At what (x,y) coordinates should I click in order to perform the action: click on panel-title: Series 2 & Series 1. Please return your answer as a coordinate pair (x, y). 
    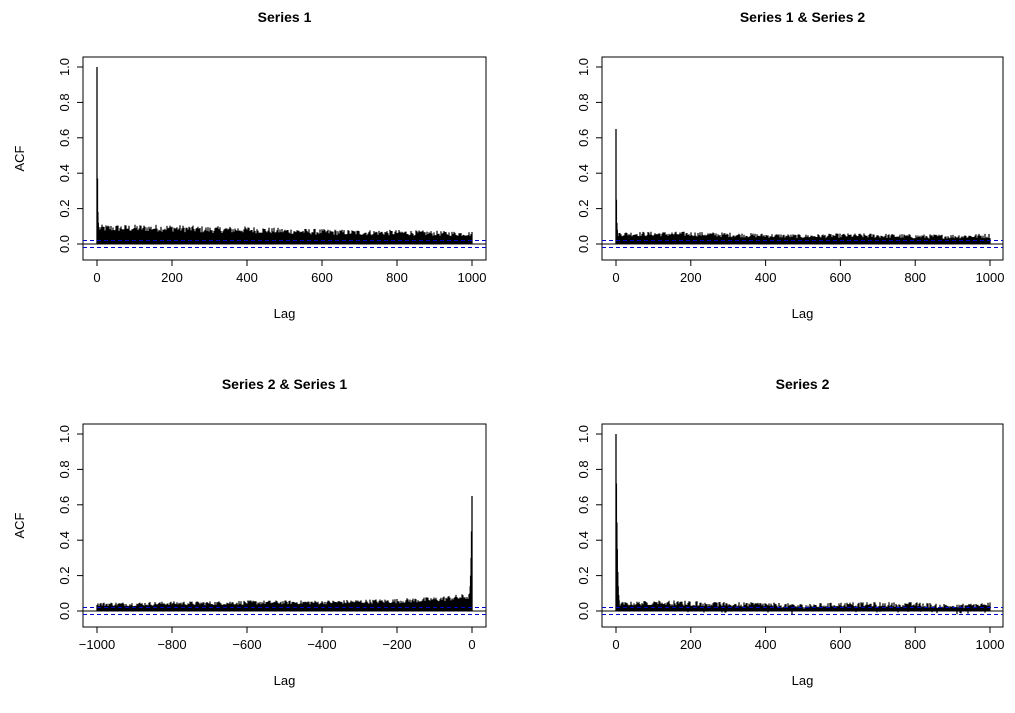
    Looking at the image, I should click on (285, 384).